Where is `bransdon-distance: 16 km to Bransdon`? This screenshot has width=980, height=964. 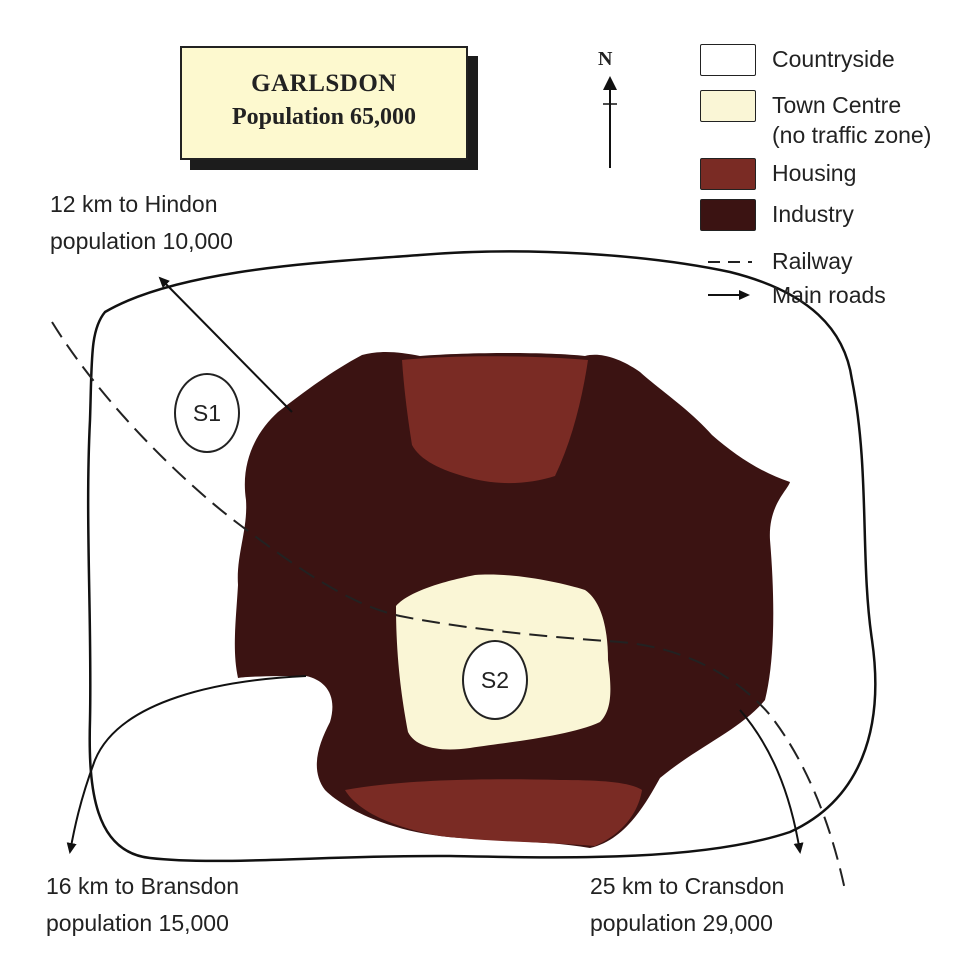 bransdon-distance: 16 km to Bransdon is located at coordinates (143, 886).